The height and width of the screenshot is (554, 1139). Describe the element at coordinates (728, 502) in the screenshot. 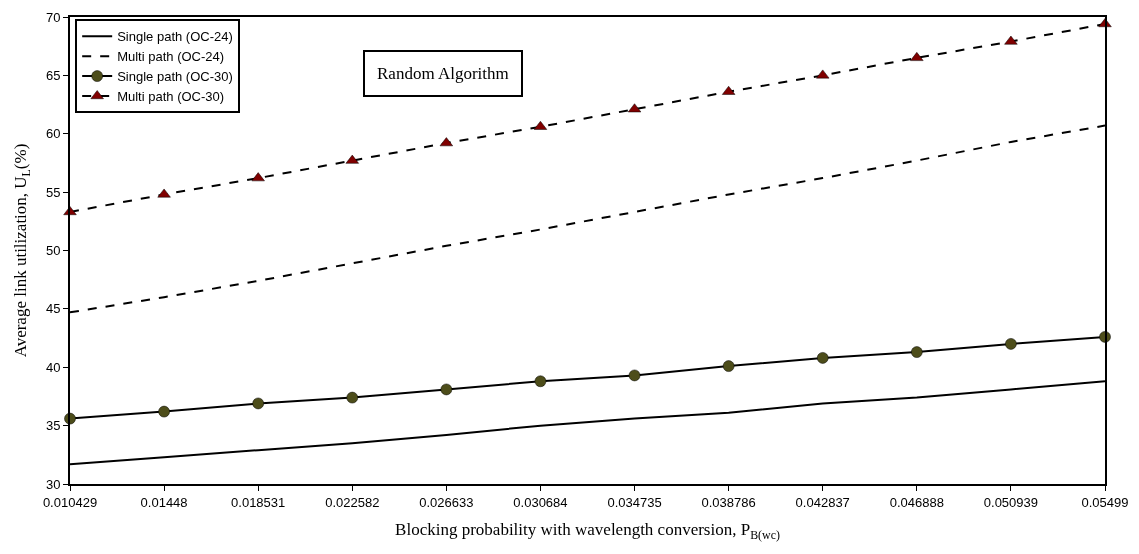

I see `x-tick-label: 0.038786` at that location.